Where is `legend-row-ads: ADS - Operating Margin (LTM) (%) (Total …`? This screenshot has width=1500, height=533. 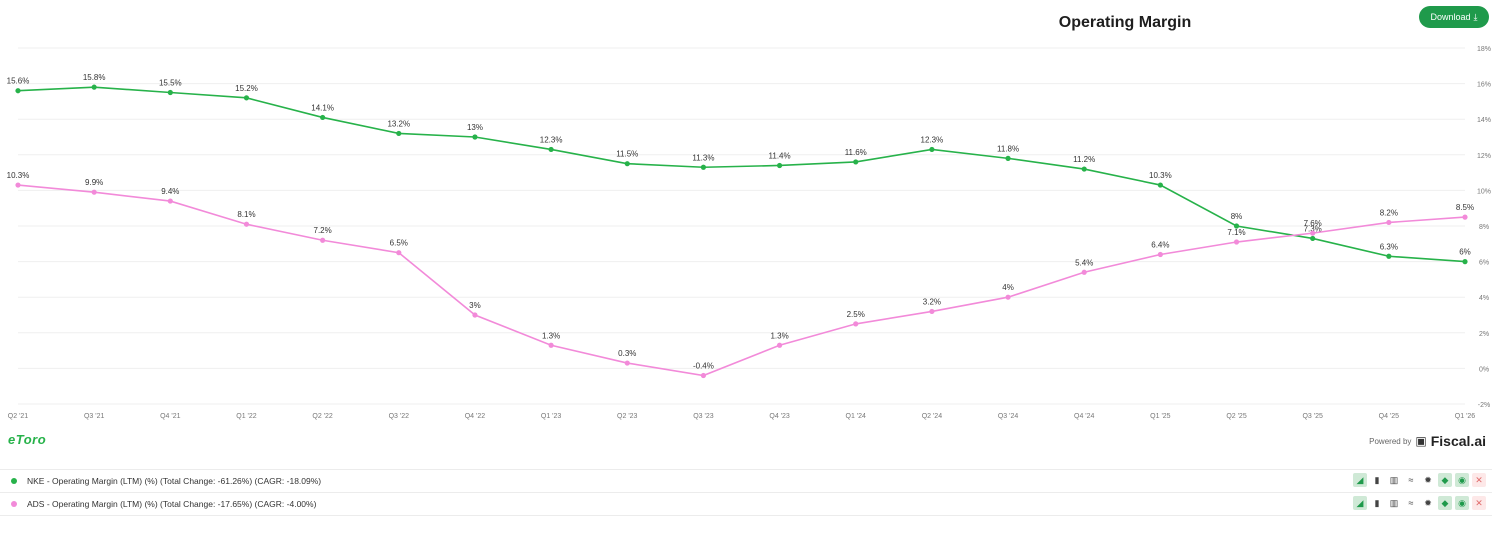
legend-row-ads: ADS - Operating Margin (LTM) (%) (Total … is located at coordinates (746, 503).